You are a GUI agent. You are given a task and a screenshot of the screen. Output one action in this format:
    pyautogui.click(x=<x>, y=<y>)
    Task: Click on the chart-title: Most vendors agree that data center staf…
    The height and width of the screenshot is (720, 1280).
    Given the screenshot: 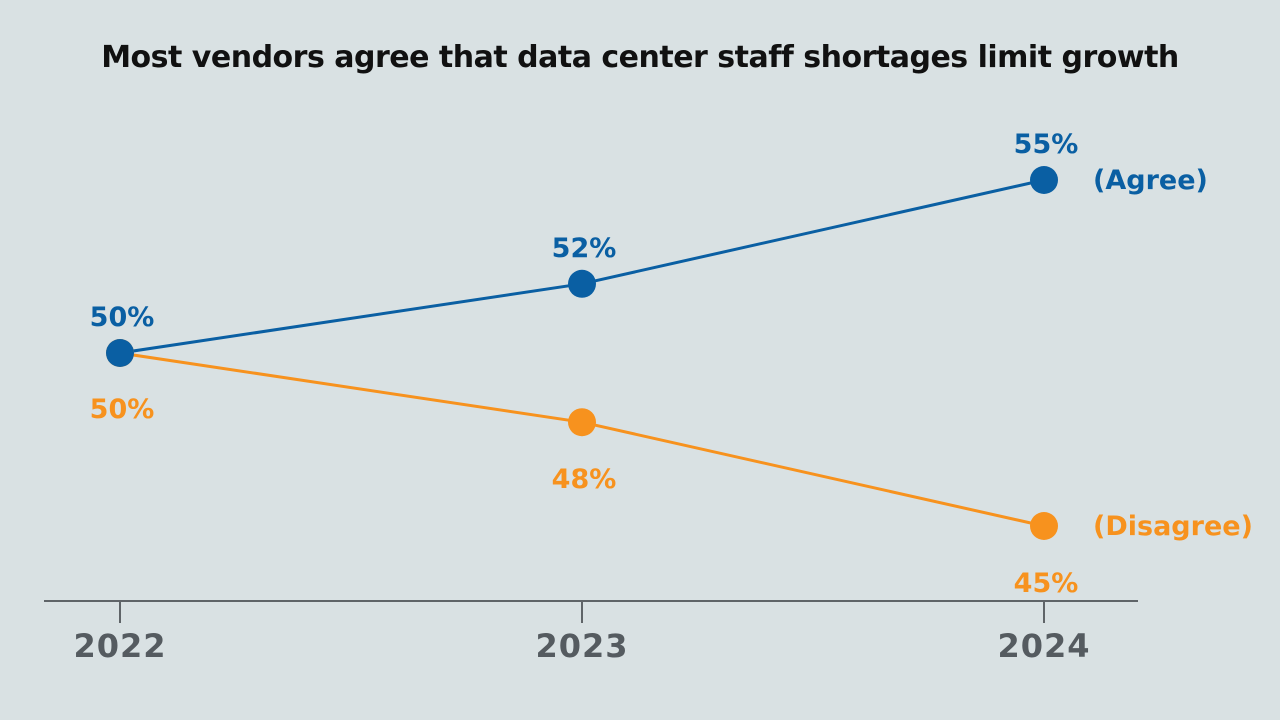 What is the action you would take?
    pyautogui.click(x=640, y=57)
    